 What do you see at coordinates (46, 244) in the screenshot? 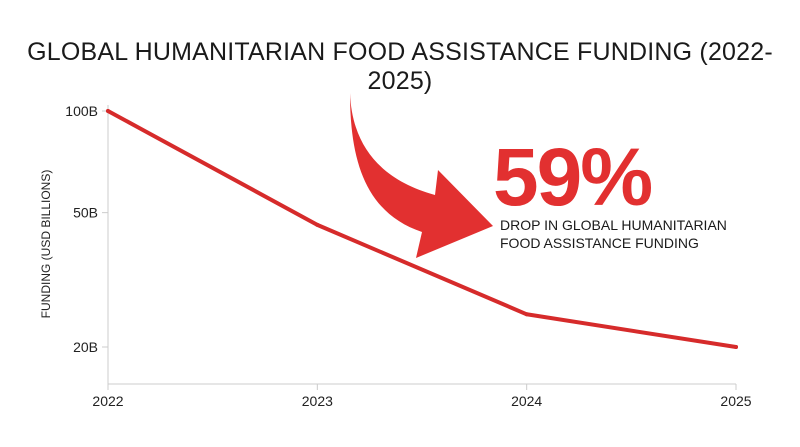
I see `y-axis-label: FUNDING (USD BILLIONS)` at bounding box center [46, 244].